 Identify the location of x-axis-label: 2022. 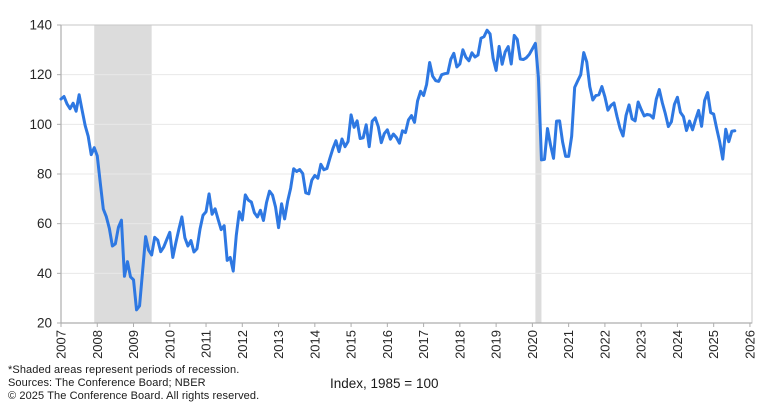
(604, 344).